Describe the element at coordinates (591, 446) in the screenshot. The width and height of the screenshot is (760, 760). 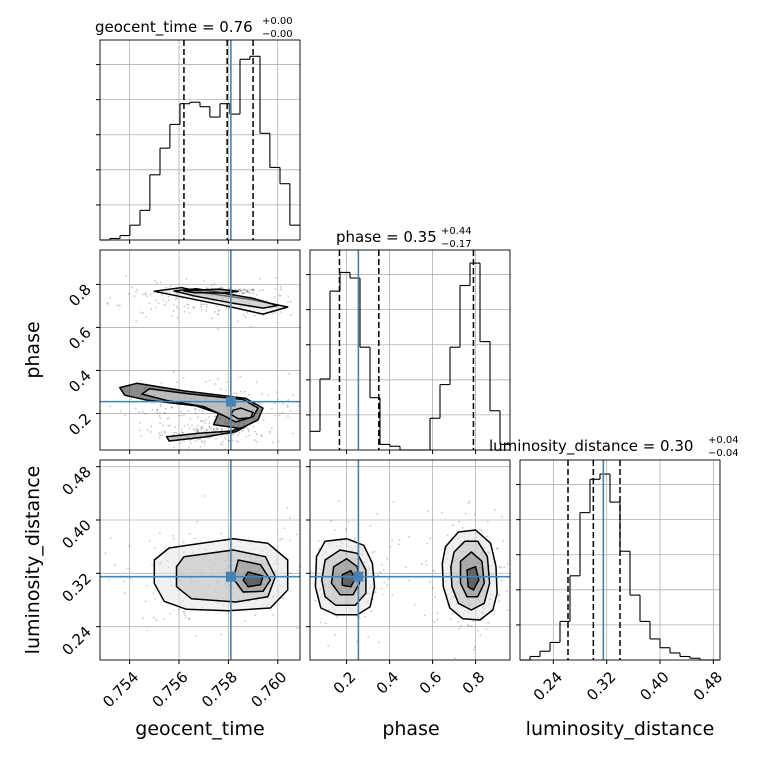
I see `title-luminosity-distance: luminosity_distance = 0.30` at that location.